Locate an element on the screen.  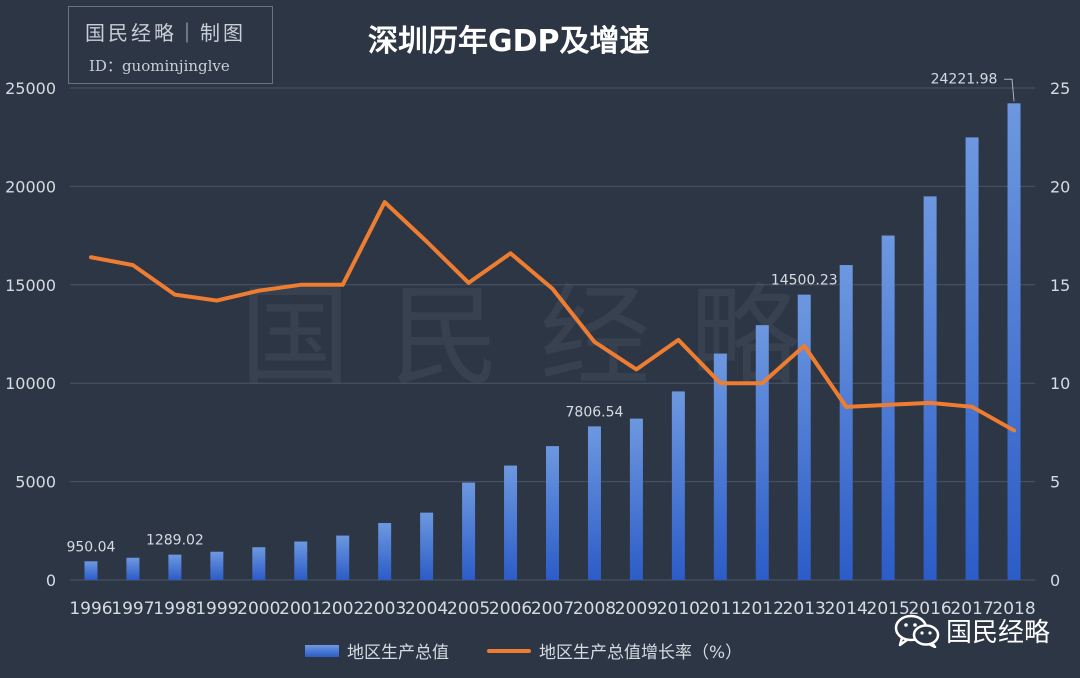
legend-label-growth: 地区生产总值增长率（%） is located at coordinates (641, 653).